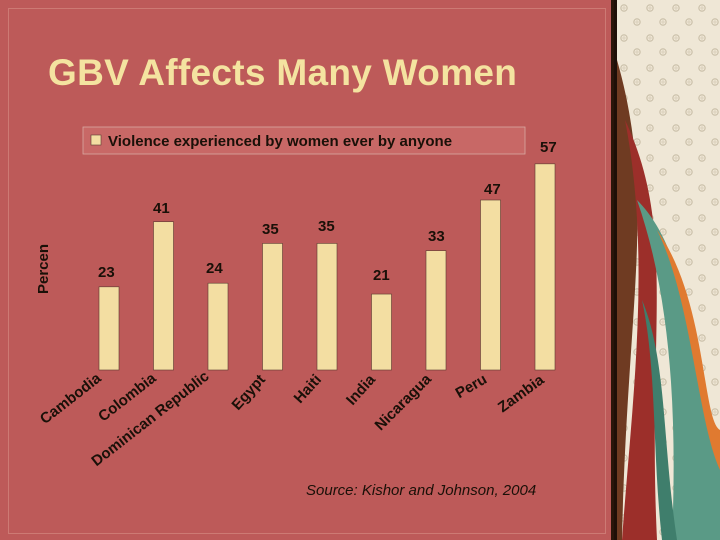 This screenshot has height=540, width=720. What do you see at coordinates (272, 307) in the screenshot?
I see `bar-egypt` at bounding box center [272, 307].